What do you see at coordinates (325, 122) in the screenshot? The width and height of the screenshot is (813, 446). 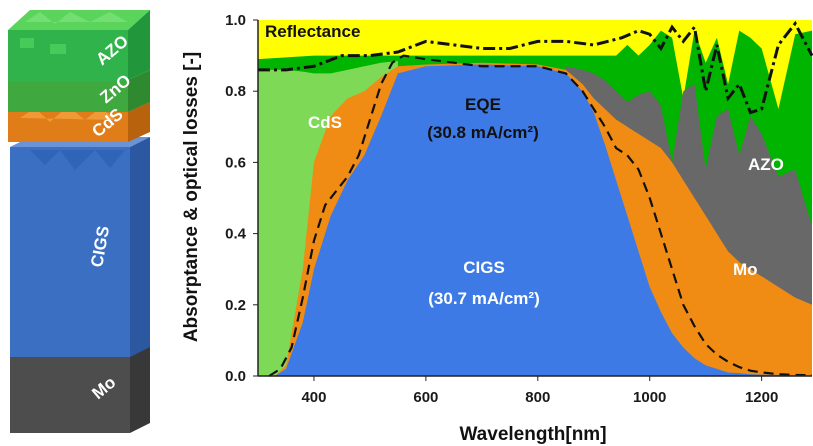 I see `annotation-cds: CdS` at bounding box center [325, 122].